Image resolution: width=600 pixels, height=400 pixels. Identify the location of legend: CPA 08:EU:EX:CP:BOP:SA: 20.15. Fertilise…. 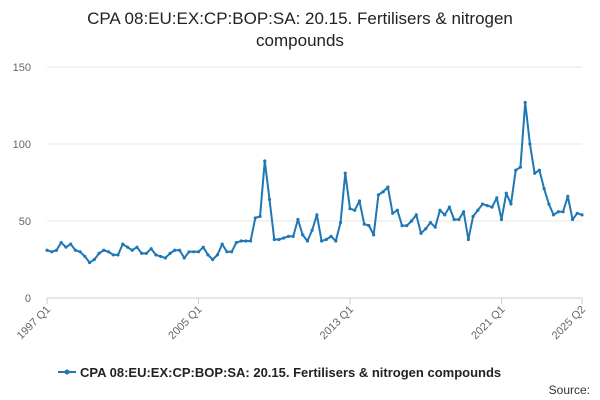
(279, 372).